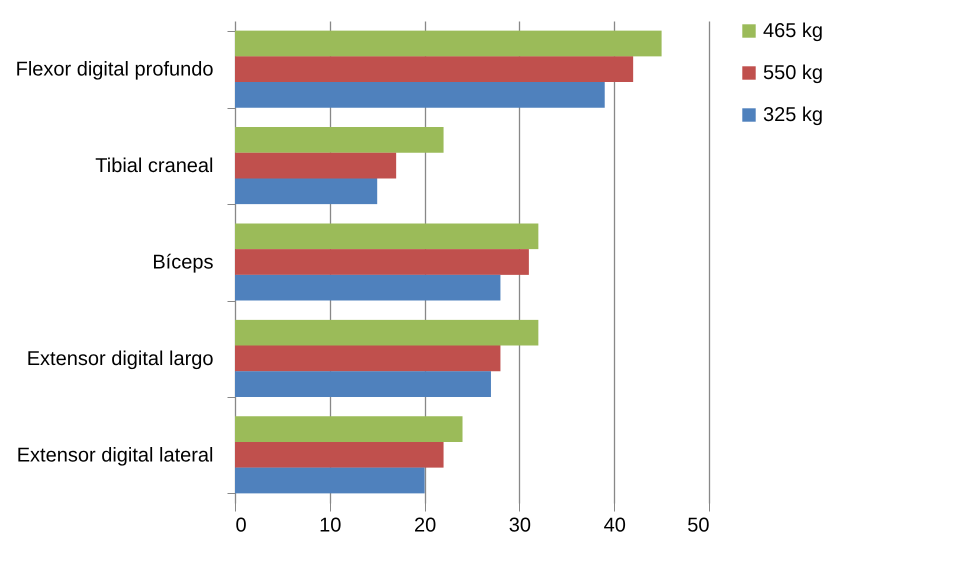 The height and width of the screenshot is (580, 960). I want to click on legend-label: 465 kg, so click(793, 31).